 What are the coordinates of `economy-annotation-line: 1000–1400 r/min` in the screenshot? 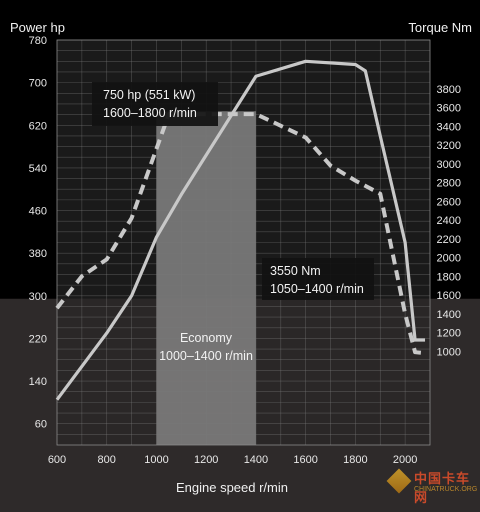 It's located at (206, 356).